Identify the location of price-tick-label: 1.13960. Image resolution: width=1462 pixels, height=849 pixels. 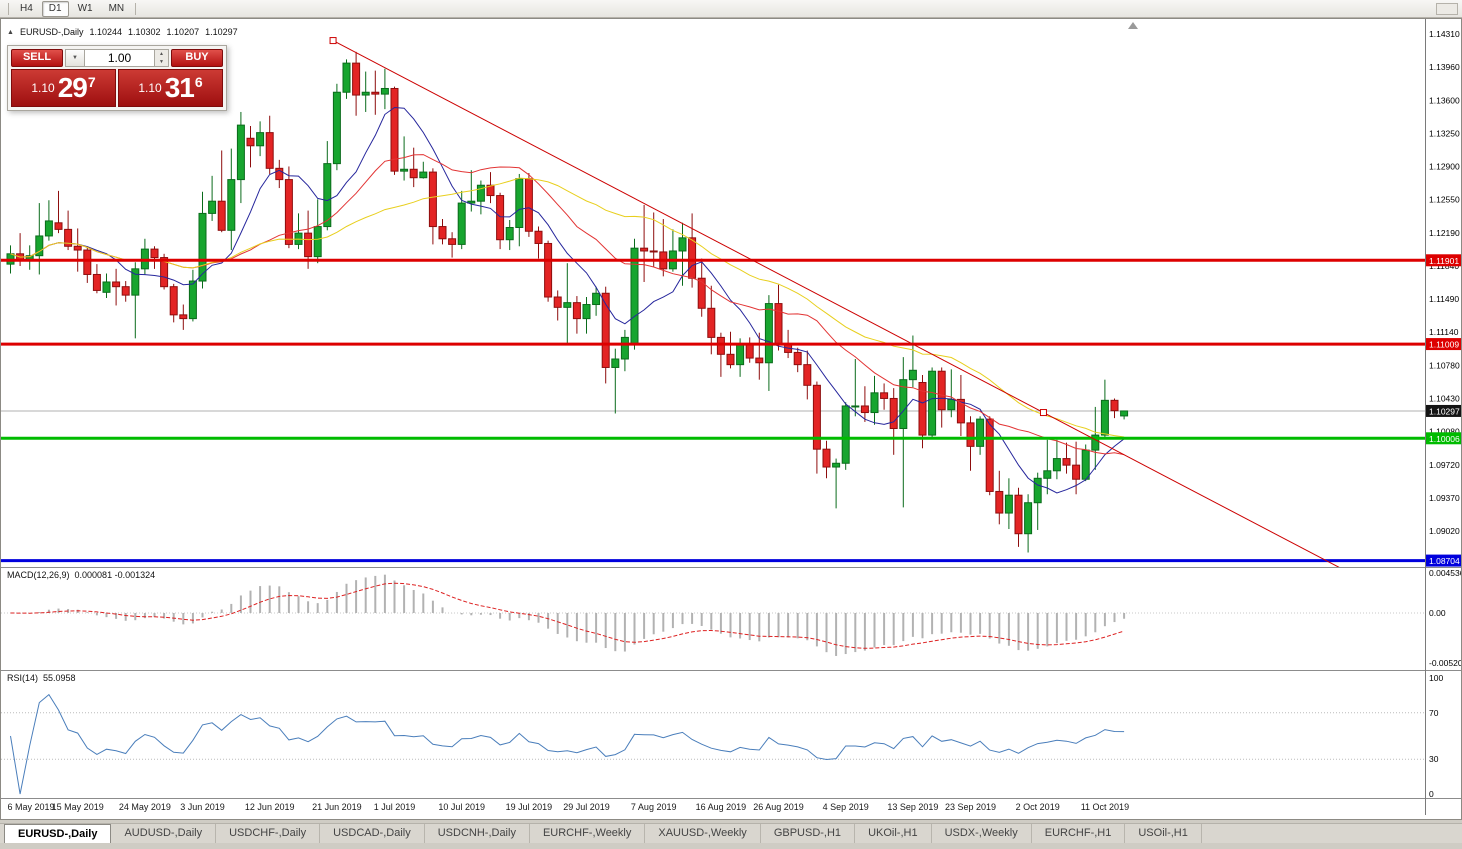
(1444, 67).